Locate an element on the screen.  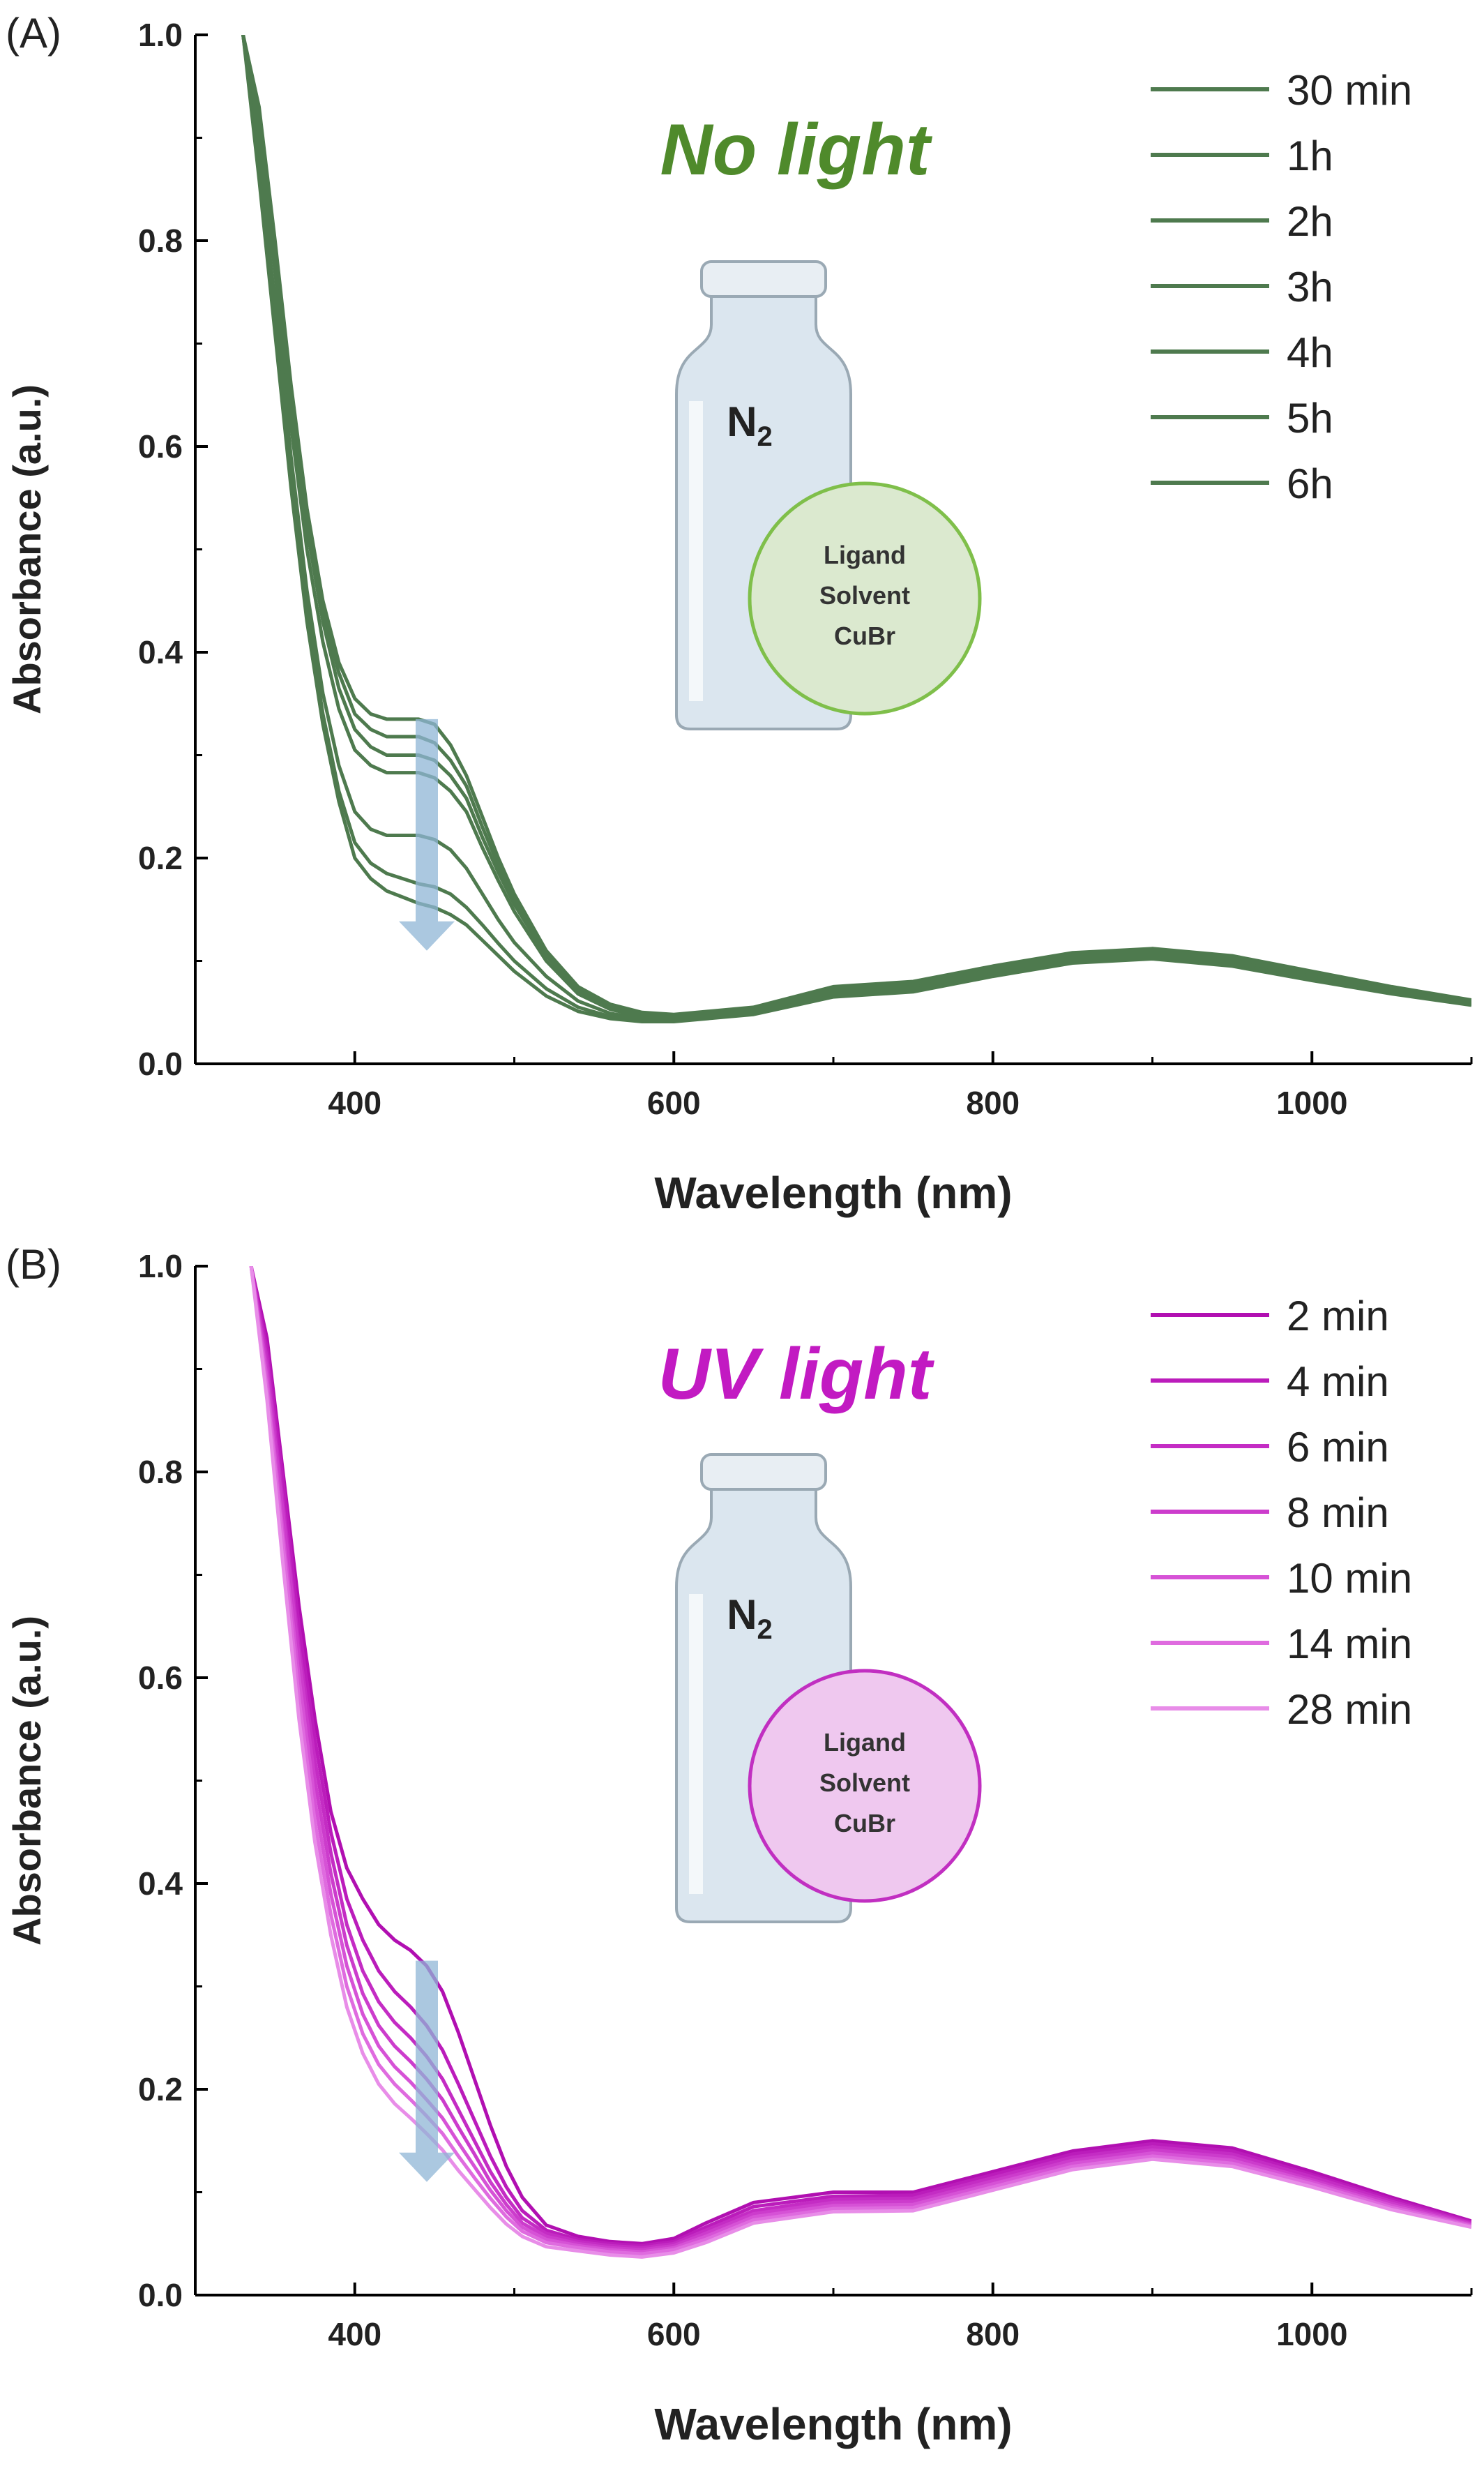
legend: 30 min 1h 2h 3h 4h 5h 6h is located at coordinates (1281, 287).